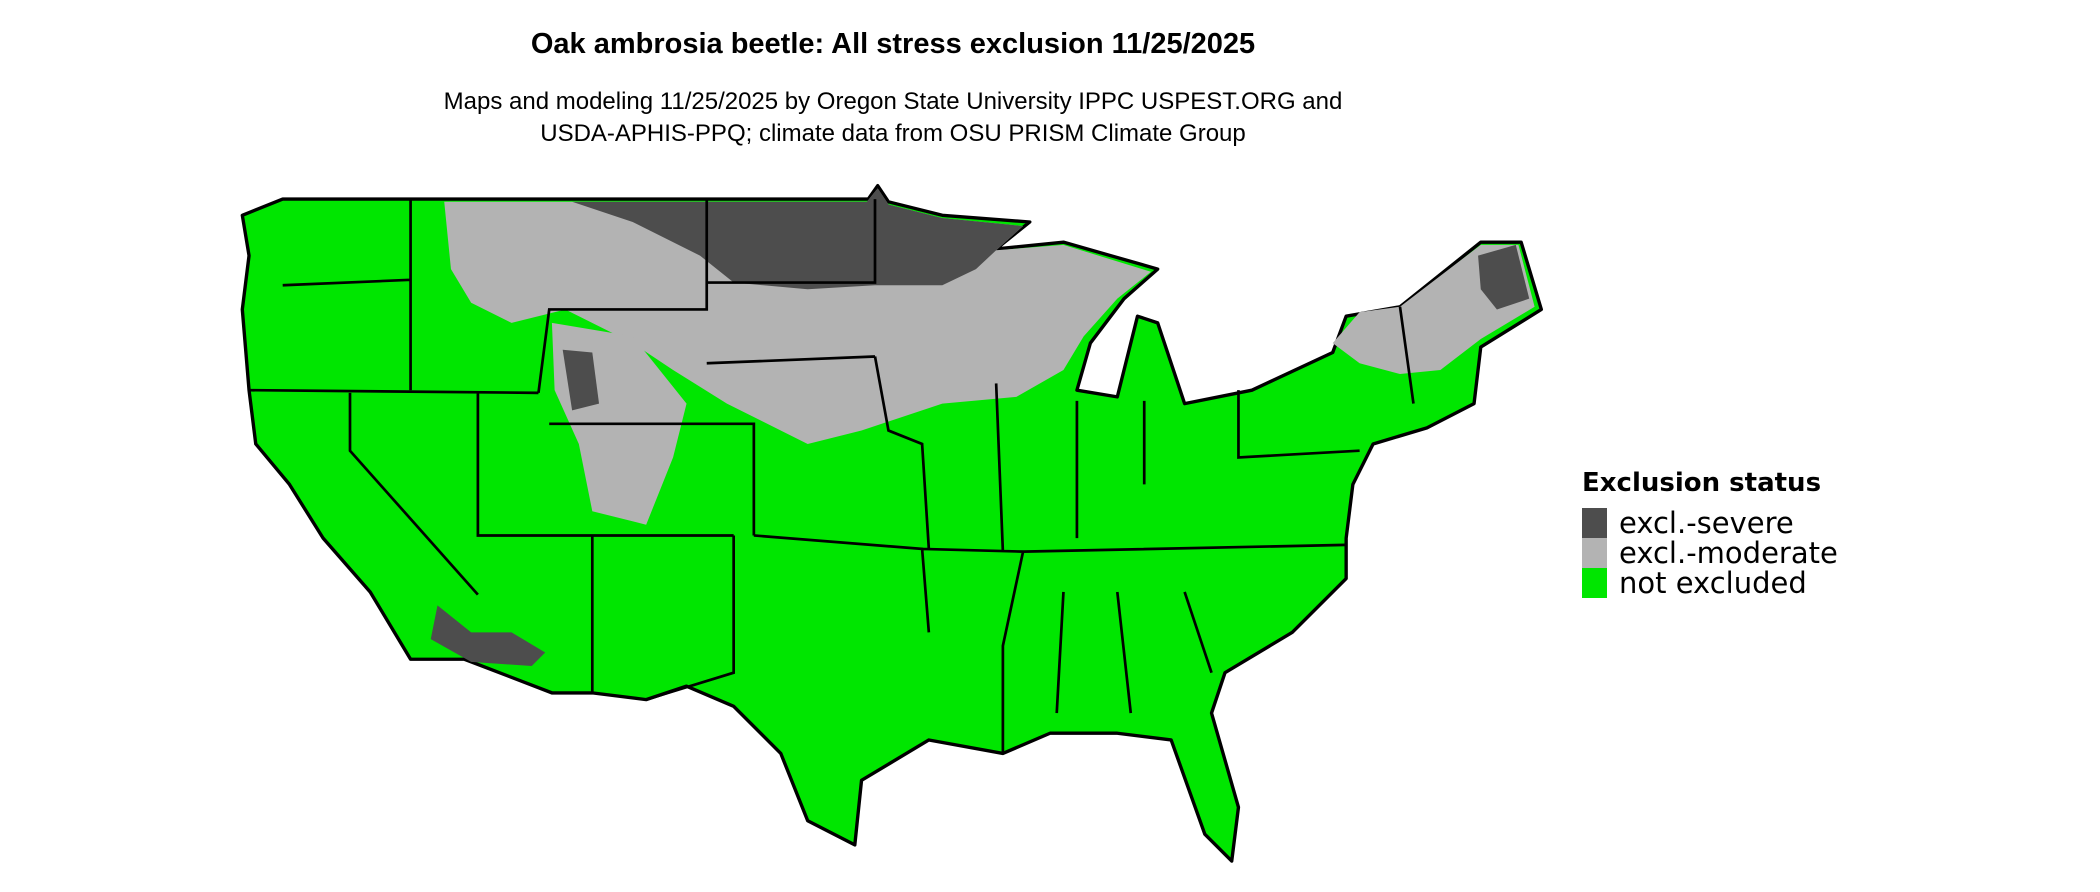 Image resolution: width=2100 pixels, height=892 pixels. I want to click on legend-title: Exclusion status, so click(1702, 483).